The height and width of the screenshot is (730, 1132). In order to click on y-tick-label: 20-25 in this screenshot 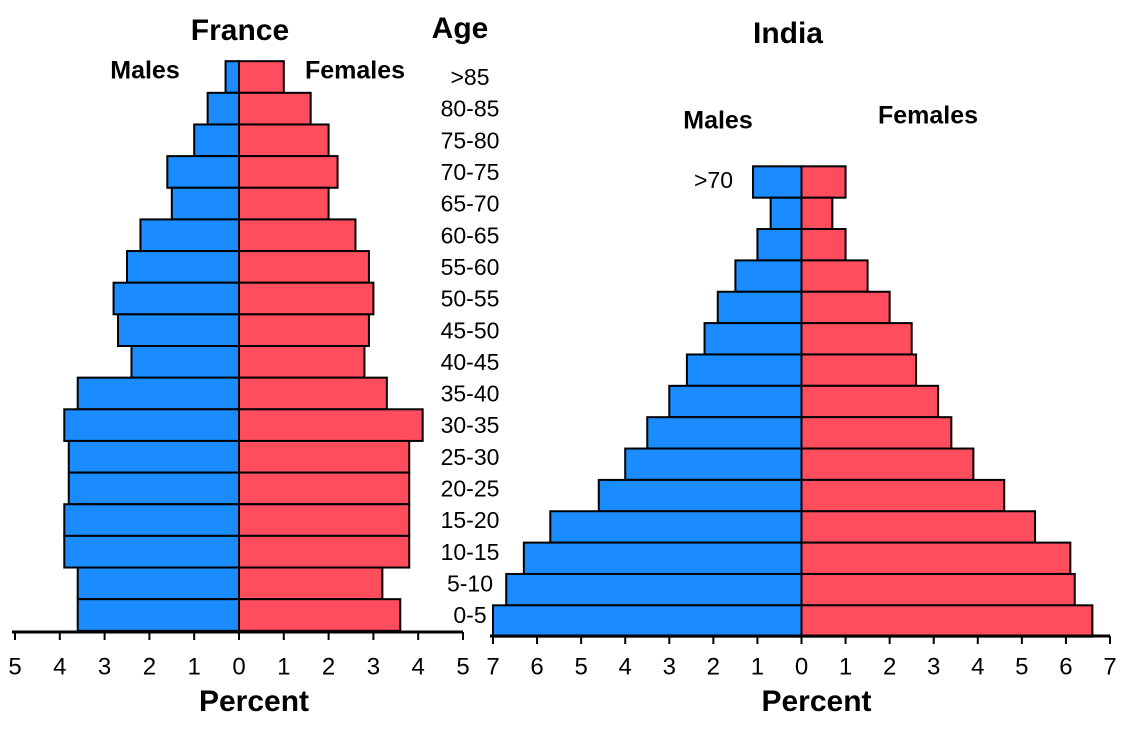, I will do `click(470, 488)`.